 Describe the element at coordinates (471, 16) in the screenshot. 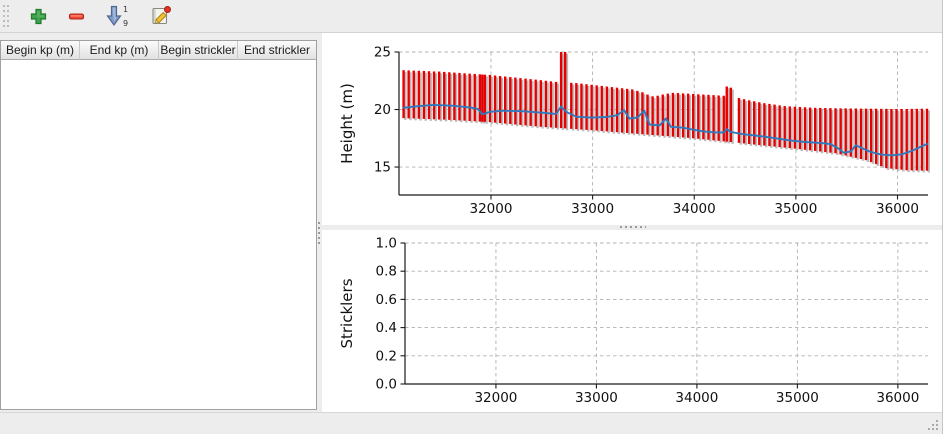

I see `toolbar: 1 9` at that location.